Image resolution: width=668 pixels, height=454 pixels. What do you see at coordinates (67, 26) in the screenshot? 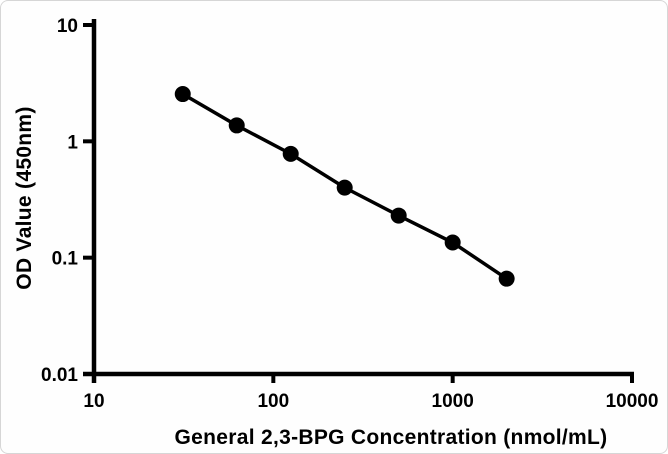
I see `y-tick-label: 10` at bounding box center [67, 26].